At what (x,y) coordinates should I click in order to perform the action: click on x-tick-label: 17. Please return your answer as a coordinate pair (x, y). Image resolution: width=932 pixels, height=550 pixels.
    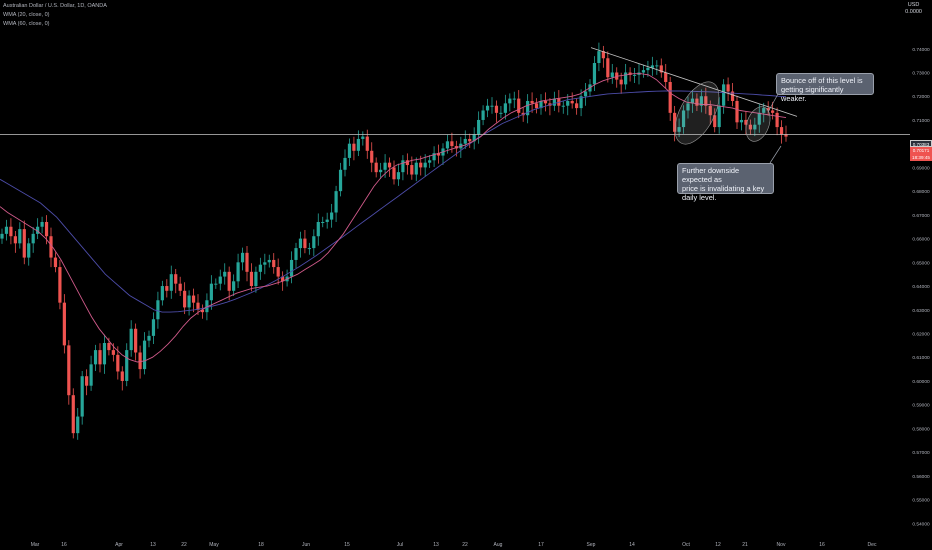
    Looking at the image, I should click on (541, 545).